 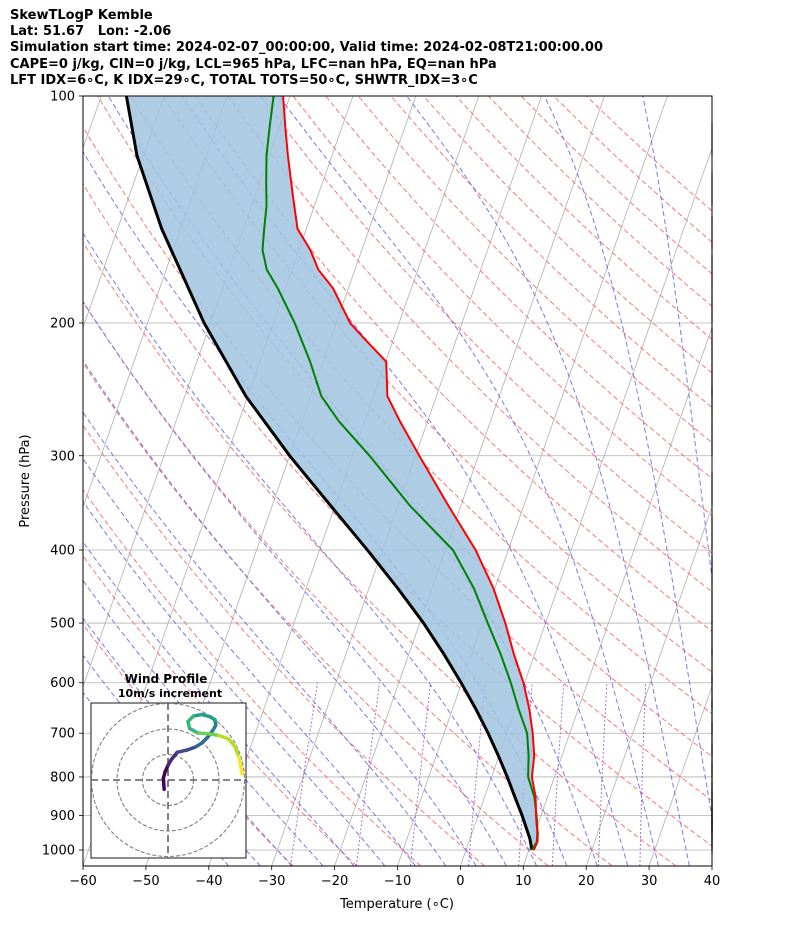 What do you see at coordinates (523, 881) in the screenshot?
I see `x-tick-label: 10` at bounding box center [523, 881].